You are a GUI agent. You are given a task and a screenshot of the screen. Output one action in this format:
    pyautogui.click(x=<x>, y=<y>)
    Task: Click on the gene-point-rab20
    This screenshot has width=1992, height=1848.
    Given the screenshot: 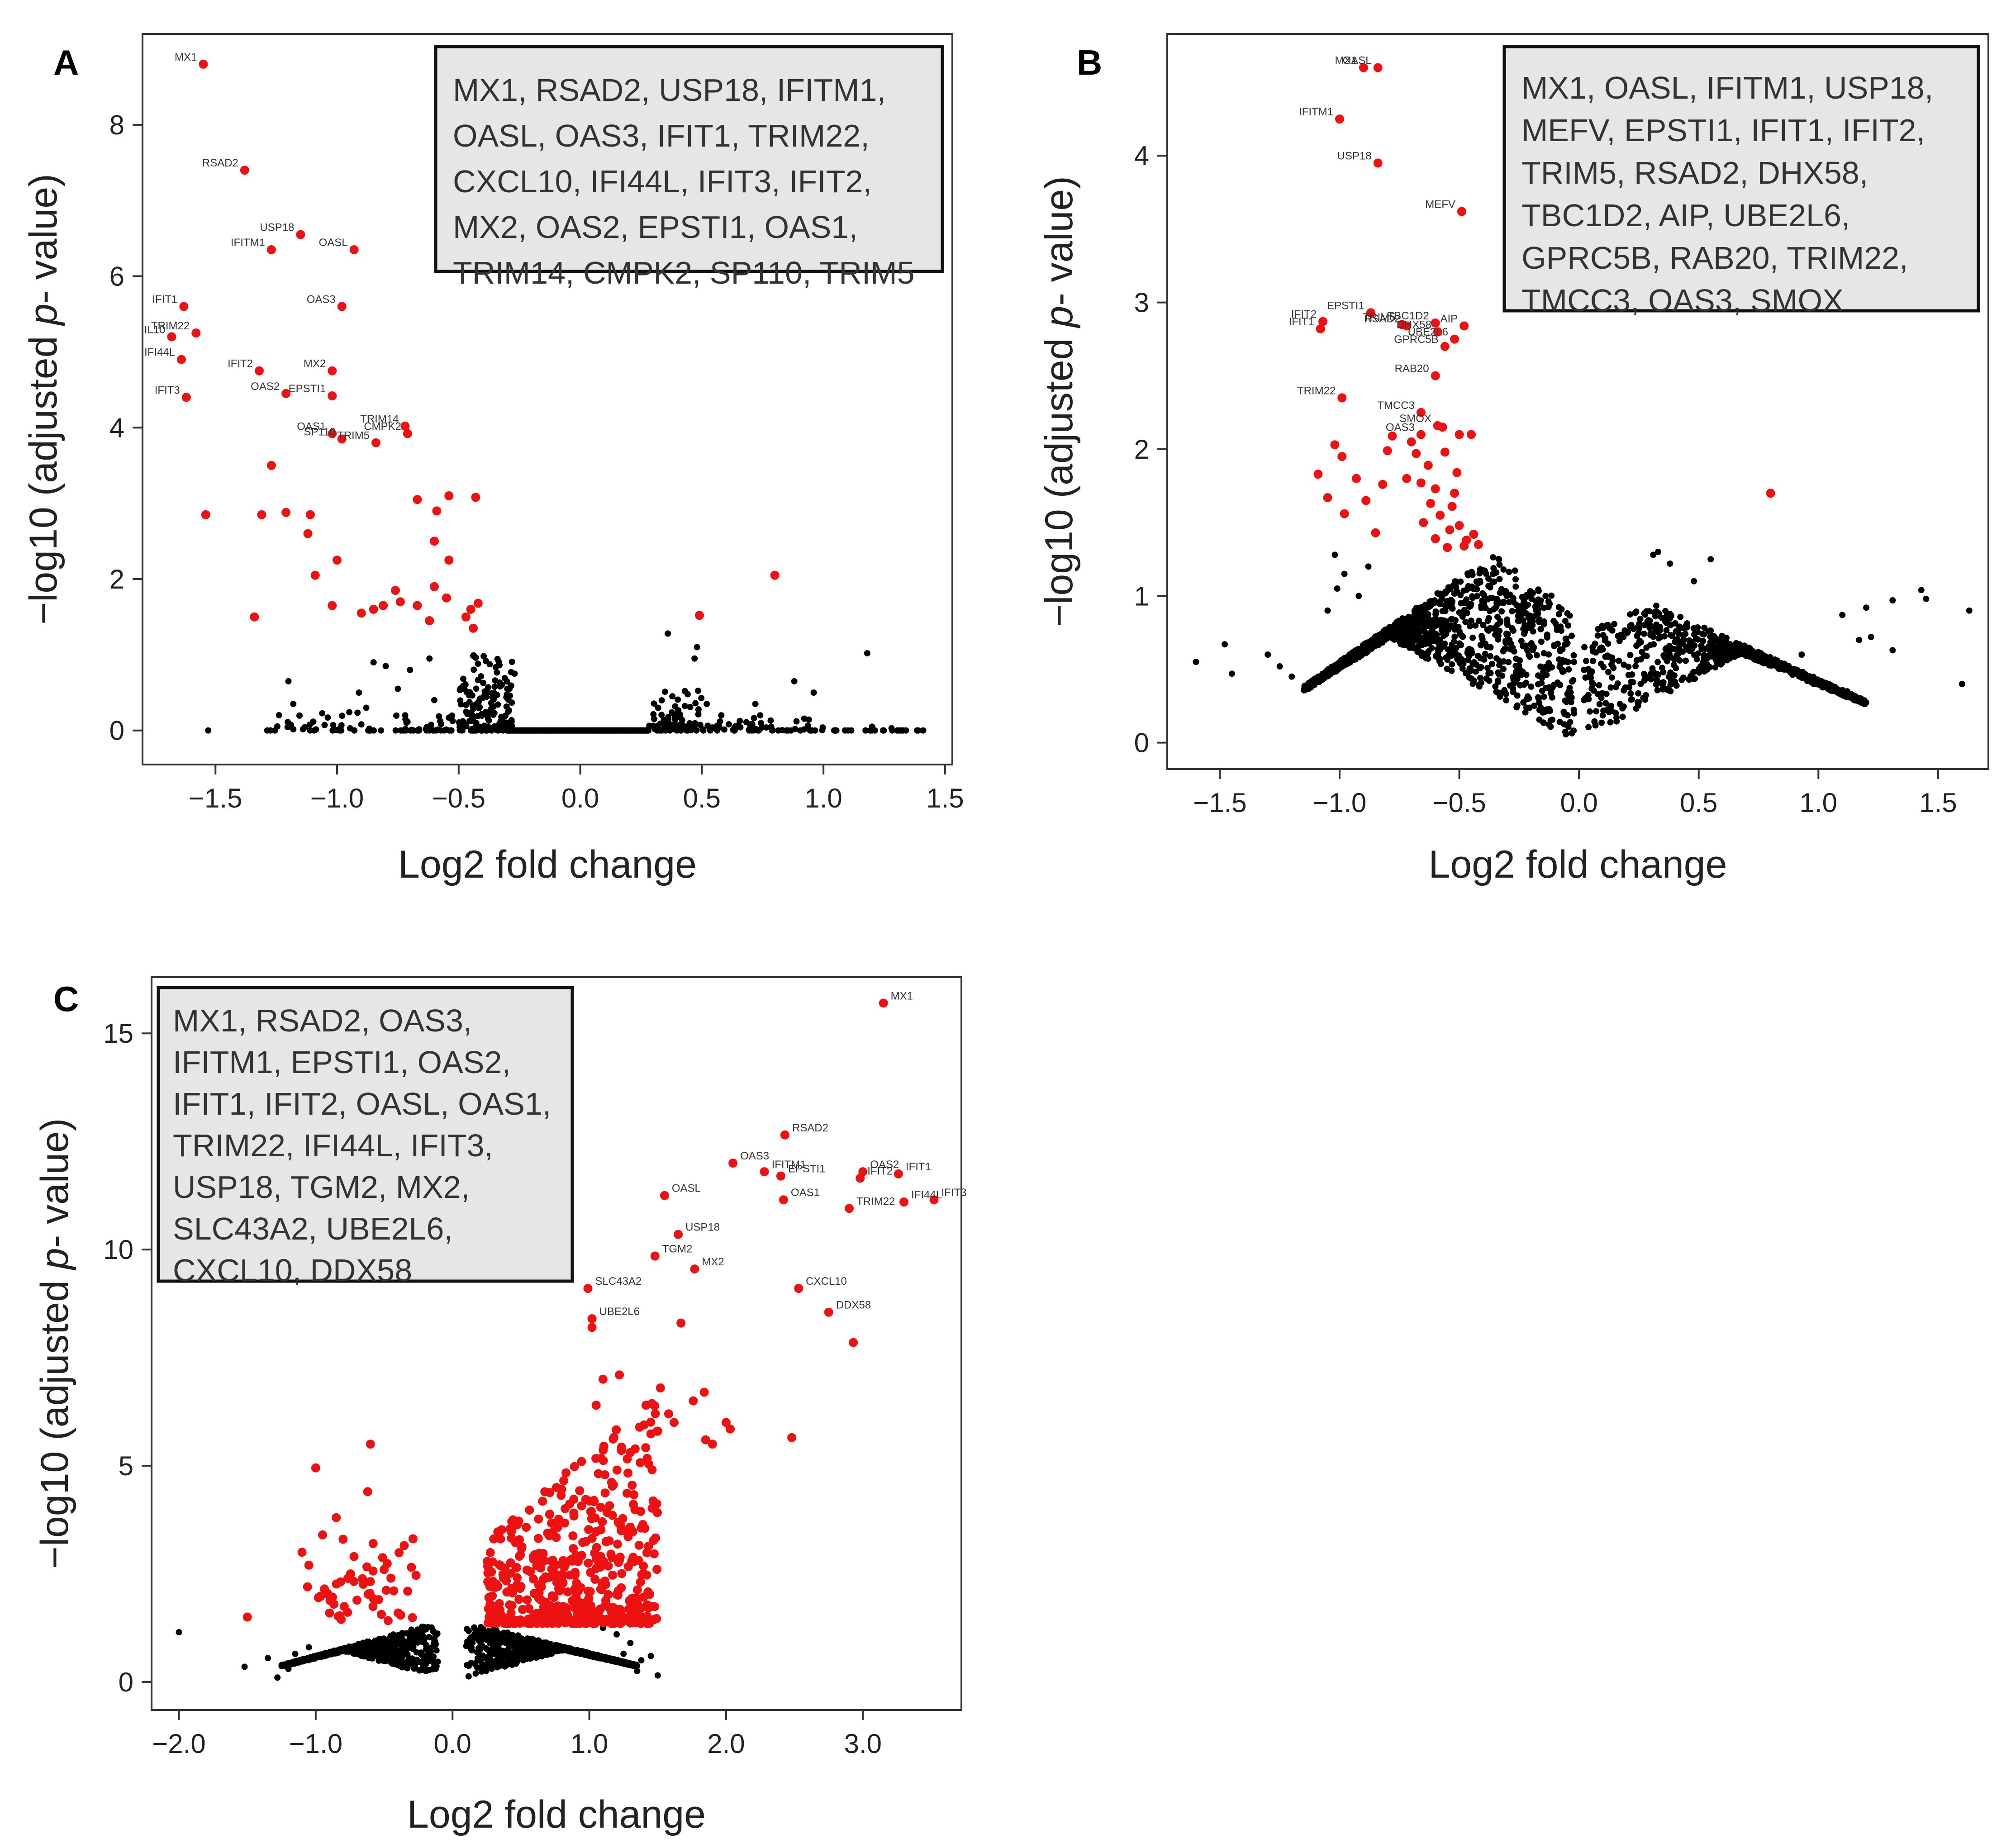 What is the action you would take?
    pyautogui.click(x=1435, y=375)
    